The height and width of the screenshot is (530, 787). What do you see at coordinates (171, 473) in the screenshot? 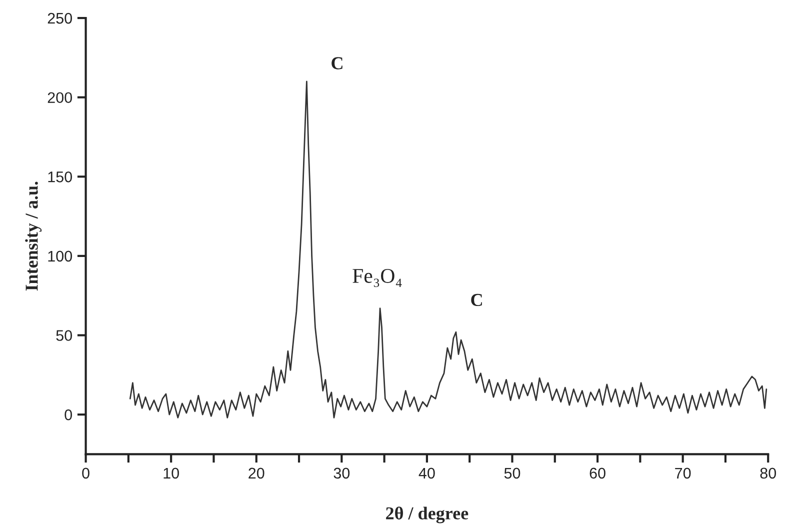
I see `x-tick-label: 10` at bounding box center [171, 473].